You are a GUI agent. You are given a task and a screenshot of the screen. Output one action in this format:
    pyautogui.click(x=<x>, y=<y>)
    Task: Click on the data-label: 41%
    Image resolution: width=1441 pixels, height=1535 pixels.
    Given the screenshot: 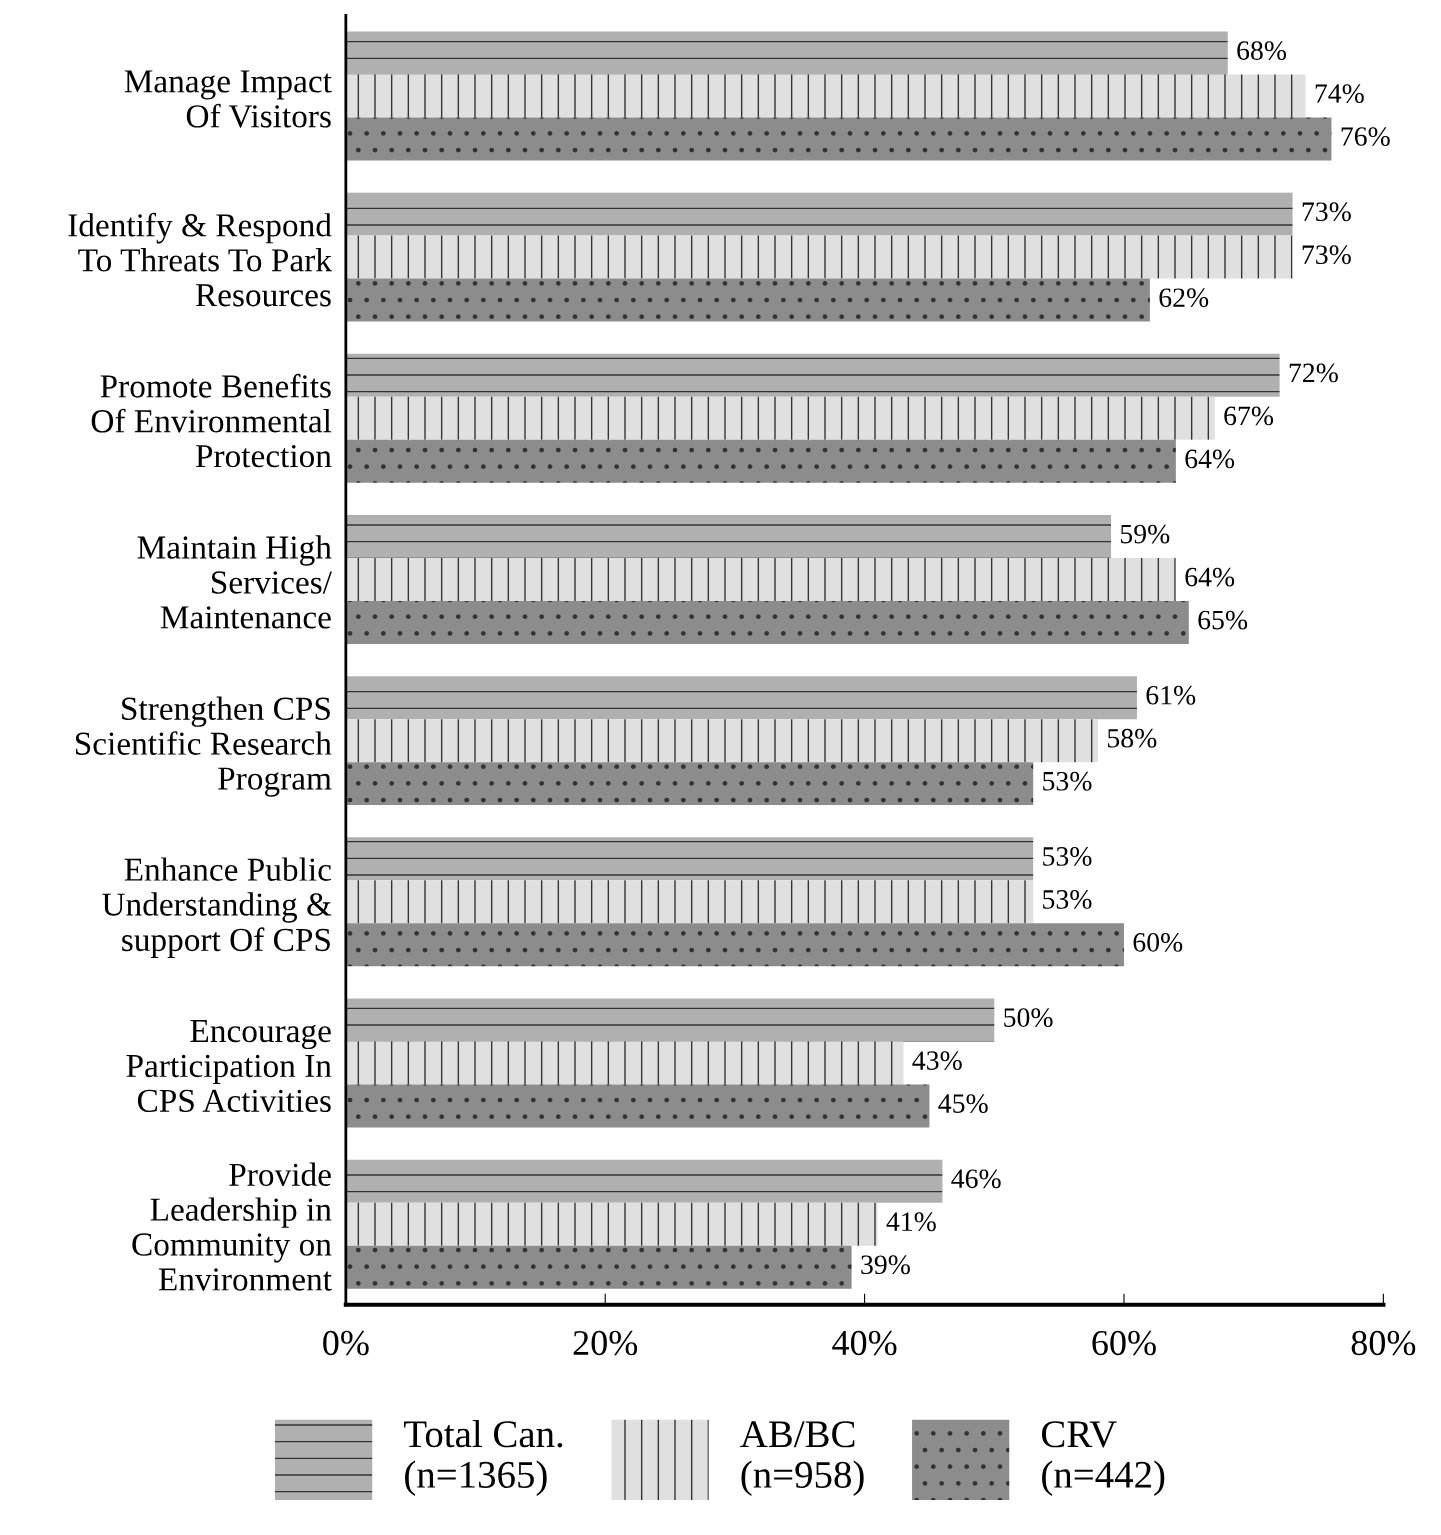 What is the action you would take?
    pyautogui.click(x=911, y=1222)
    